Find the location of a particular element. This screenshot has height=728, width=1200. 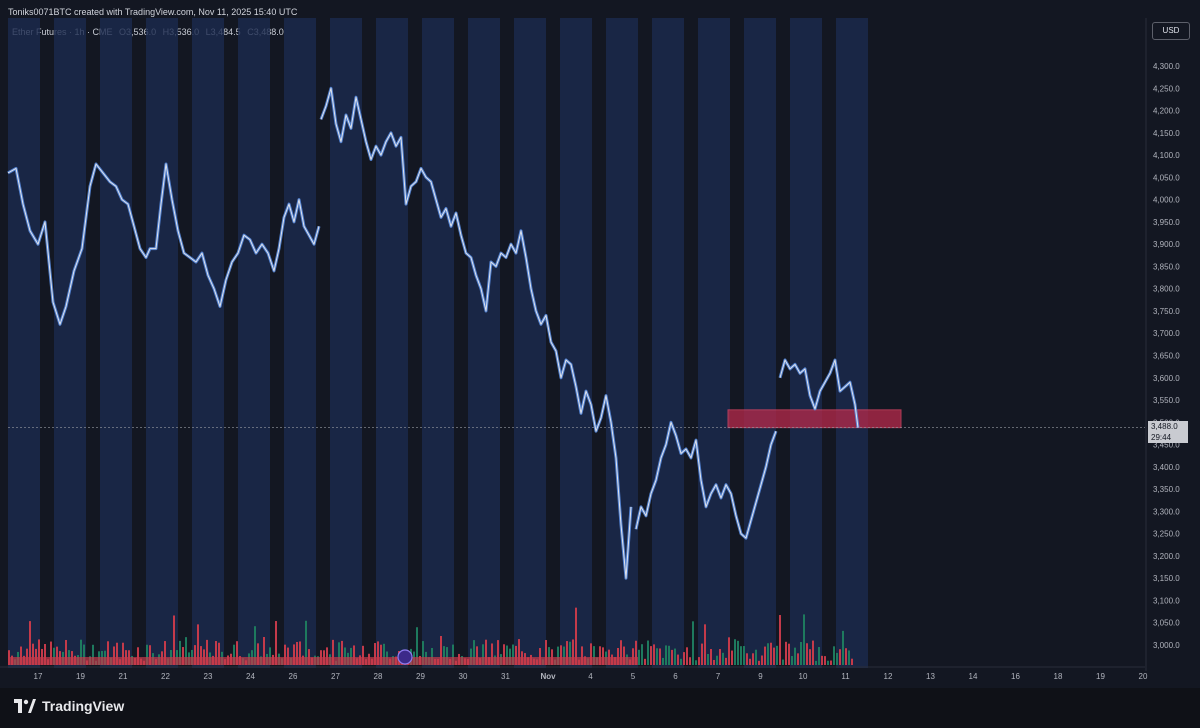

legend-high: H3,536.0 is located at coordinates (181, 32).